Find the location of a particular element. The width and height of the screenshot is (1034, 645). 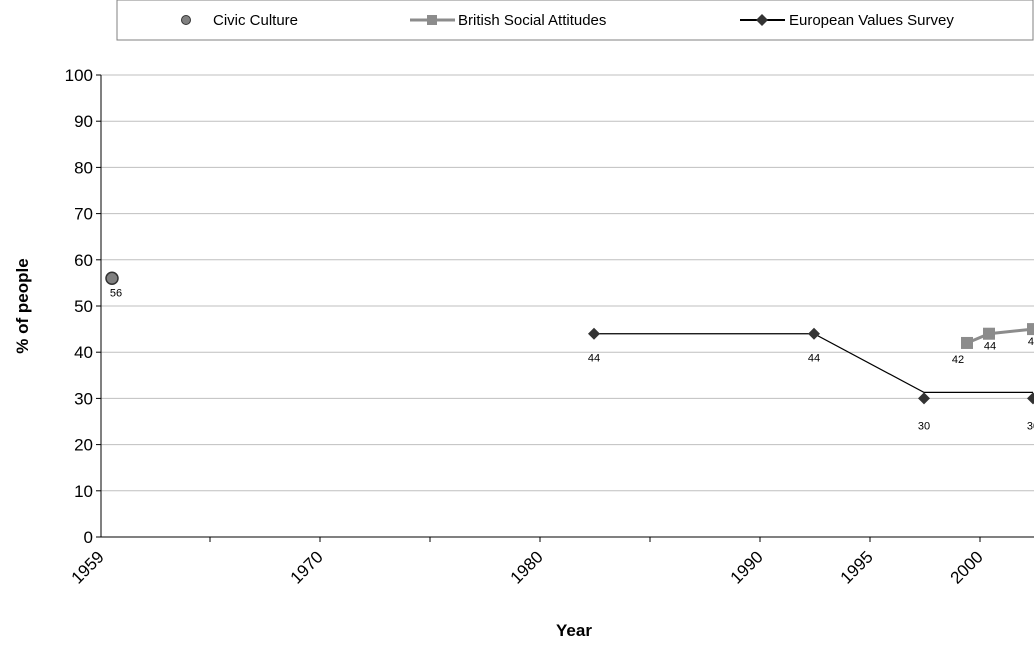

x-axis-title: Year is located at coordinates (574, 630).